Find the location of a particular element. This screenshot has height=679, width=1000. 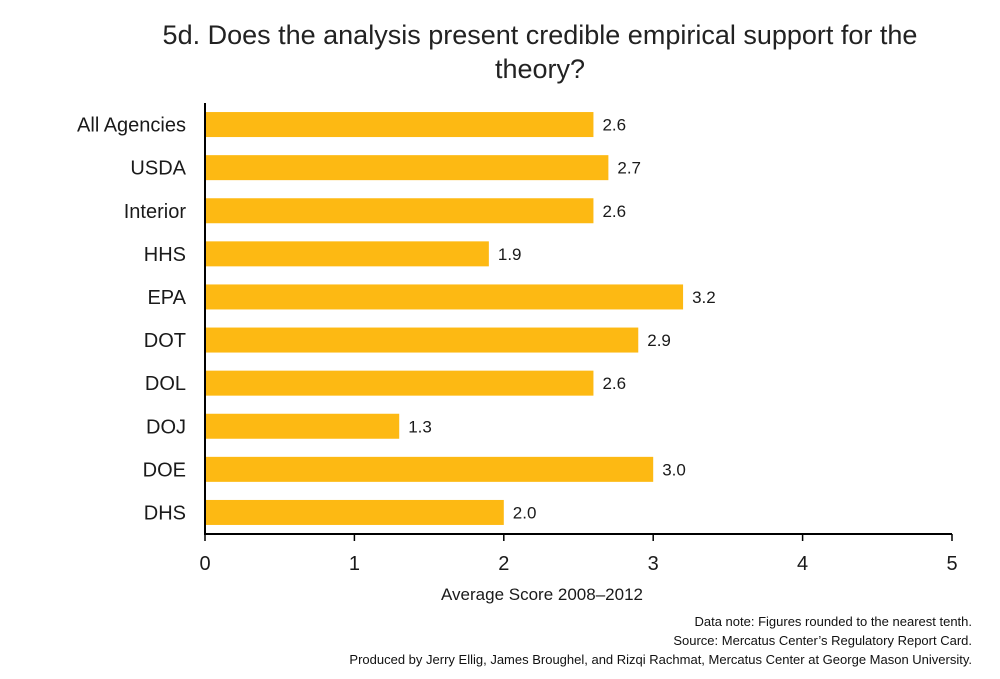

value-label: 3.0 is located at coordinates (674, 469).